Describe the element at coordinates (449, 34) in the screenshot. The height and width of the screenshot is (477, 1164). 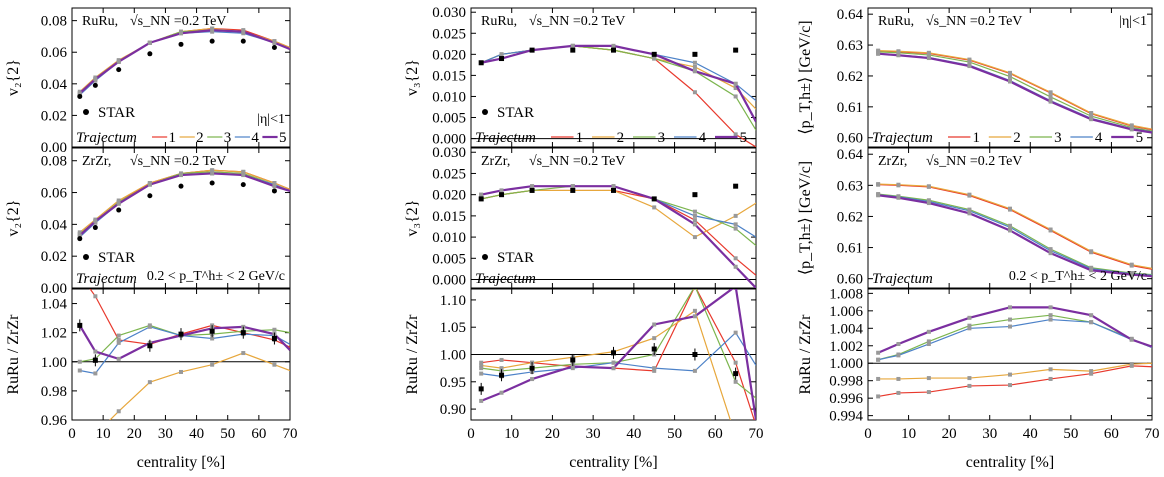
I see `y-tick-label: 0.025` at that location.